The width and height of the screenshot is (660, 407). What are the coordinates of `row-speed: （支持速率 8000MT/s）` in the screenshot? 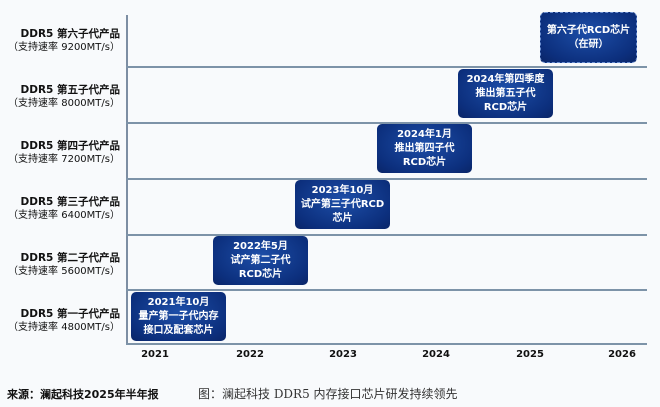 It's located at (64, 103).